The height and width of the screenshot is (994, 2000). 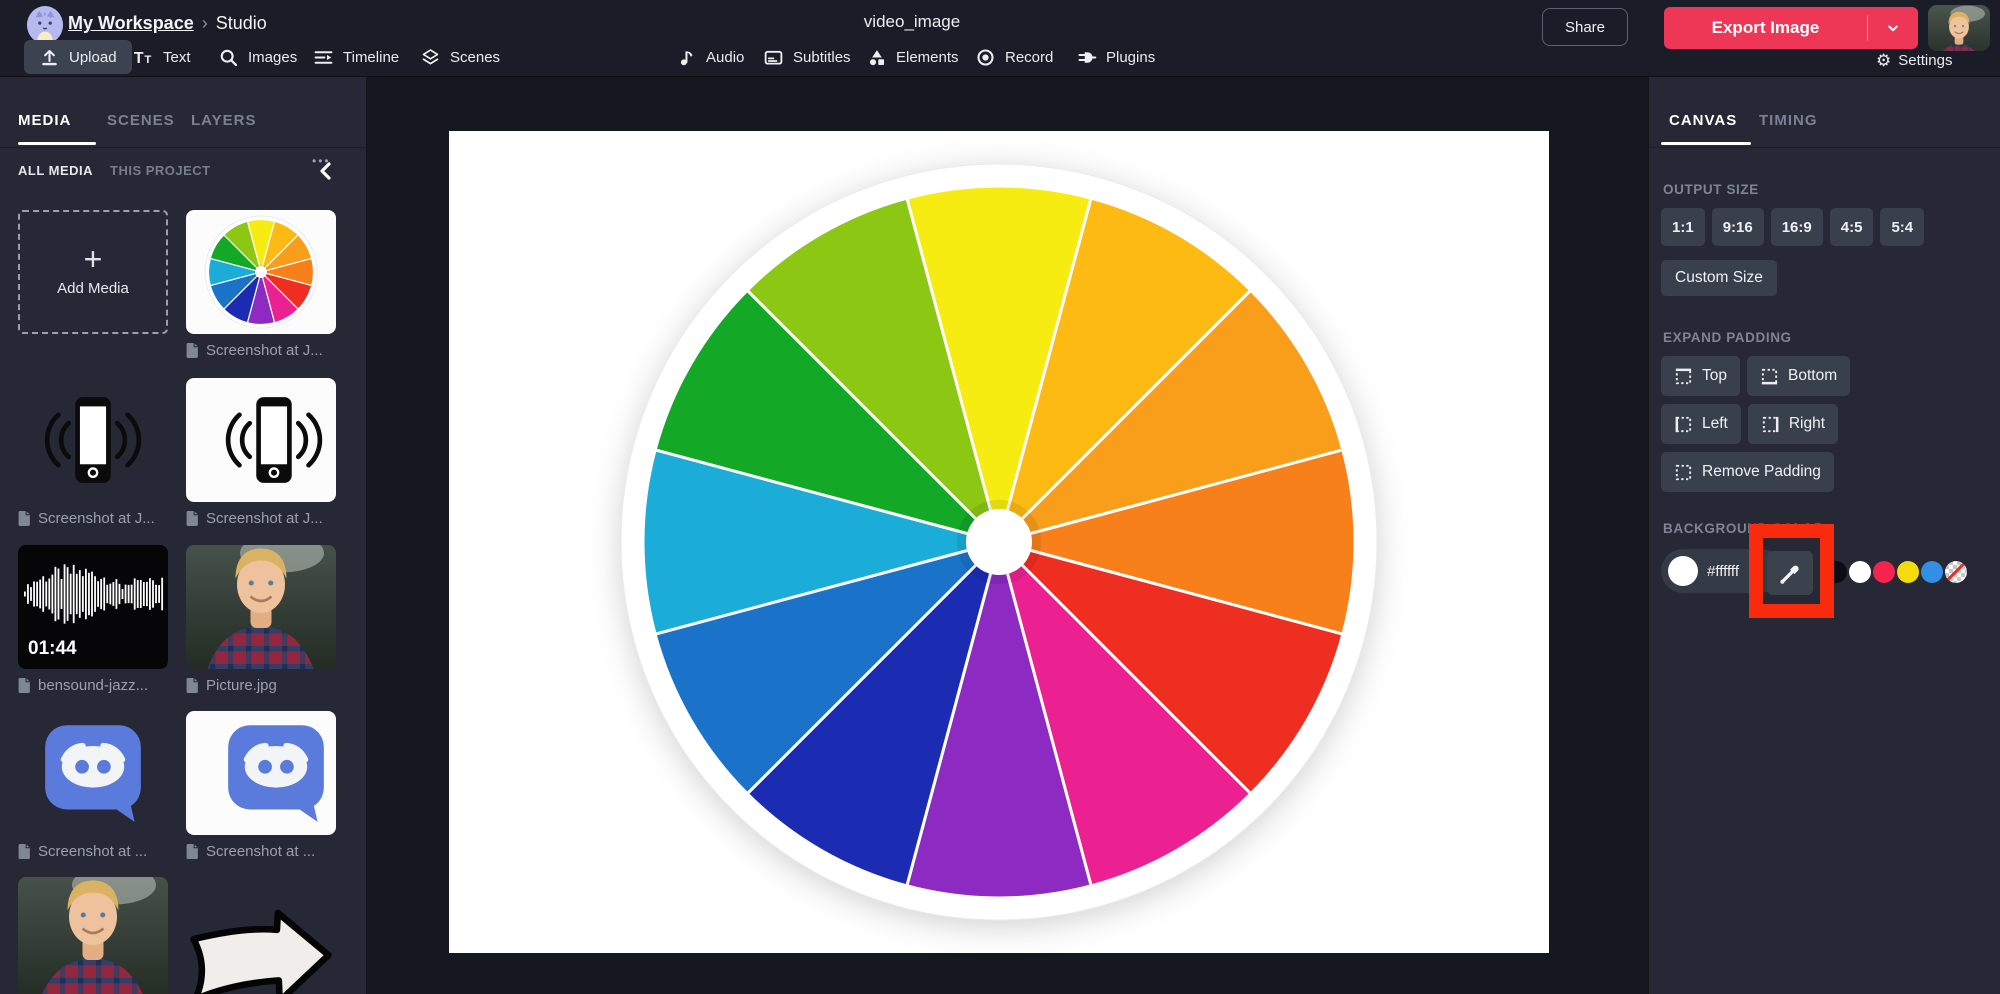 What do you see at coordinates (192, 685) in the screenshot?
I see `image-file-icon` at bounding box center [192, 685].